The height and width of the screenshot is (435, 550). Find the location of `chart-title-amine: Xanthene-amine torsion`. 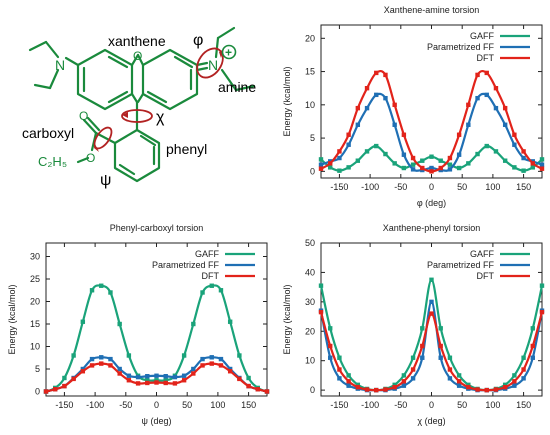

chart-title-amine: Xanthene-amine torsion is located at coordinates (432, 10).